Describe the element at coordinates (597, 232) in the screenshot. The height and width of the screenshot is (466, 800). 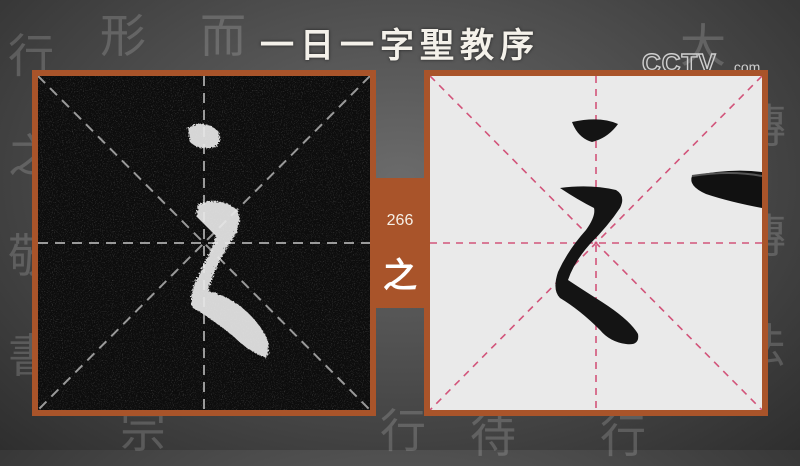
I see `brush-character` at that location.